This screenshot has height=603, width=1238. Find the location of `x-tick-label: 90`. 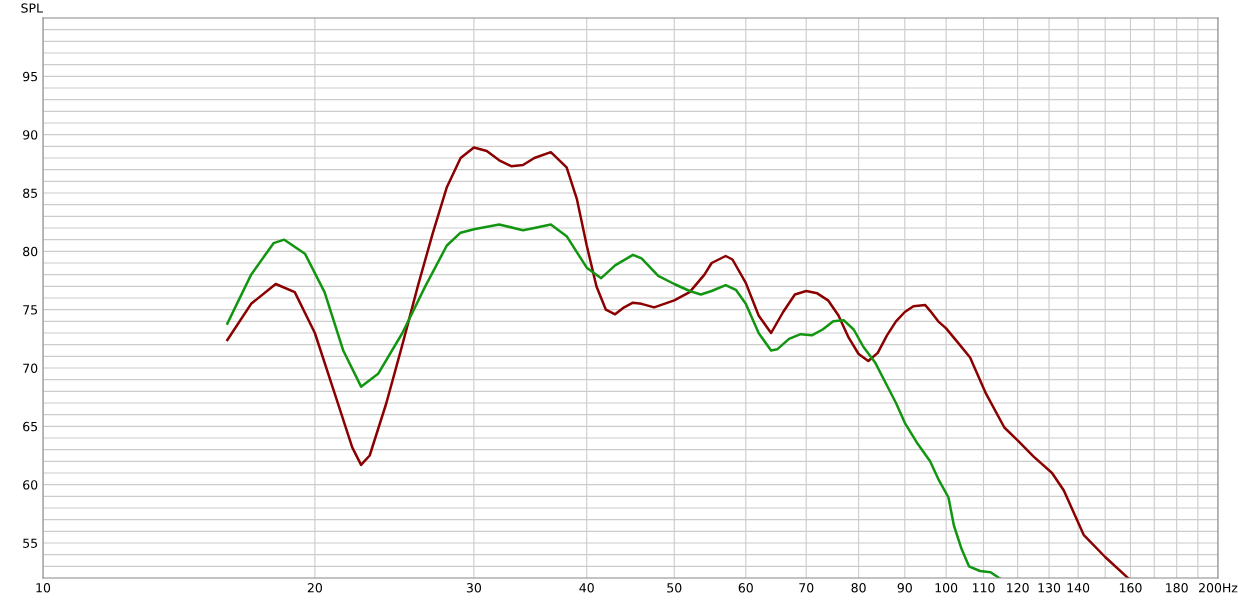

x-tick-label: 90 is located at coordinates (904, 588).